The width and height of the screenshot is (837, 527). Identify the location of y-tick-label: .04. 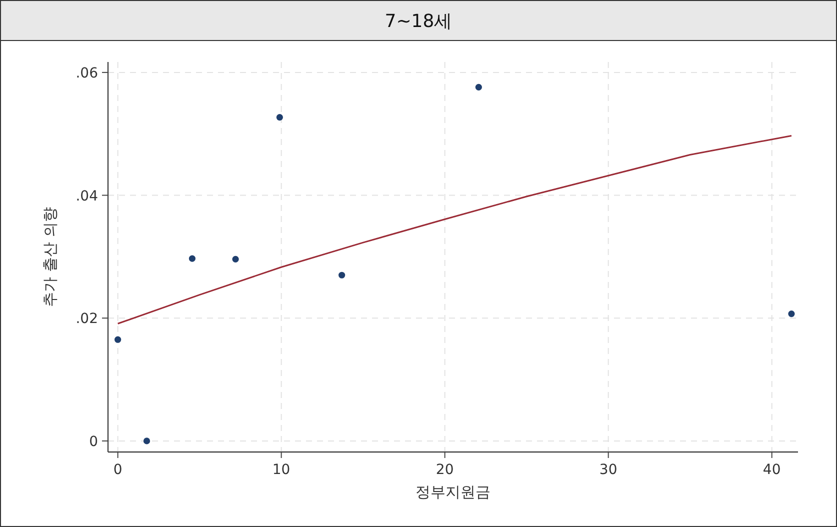
(87, 196).